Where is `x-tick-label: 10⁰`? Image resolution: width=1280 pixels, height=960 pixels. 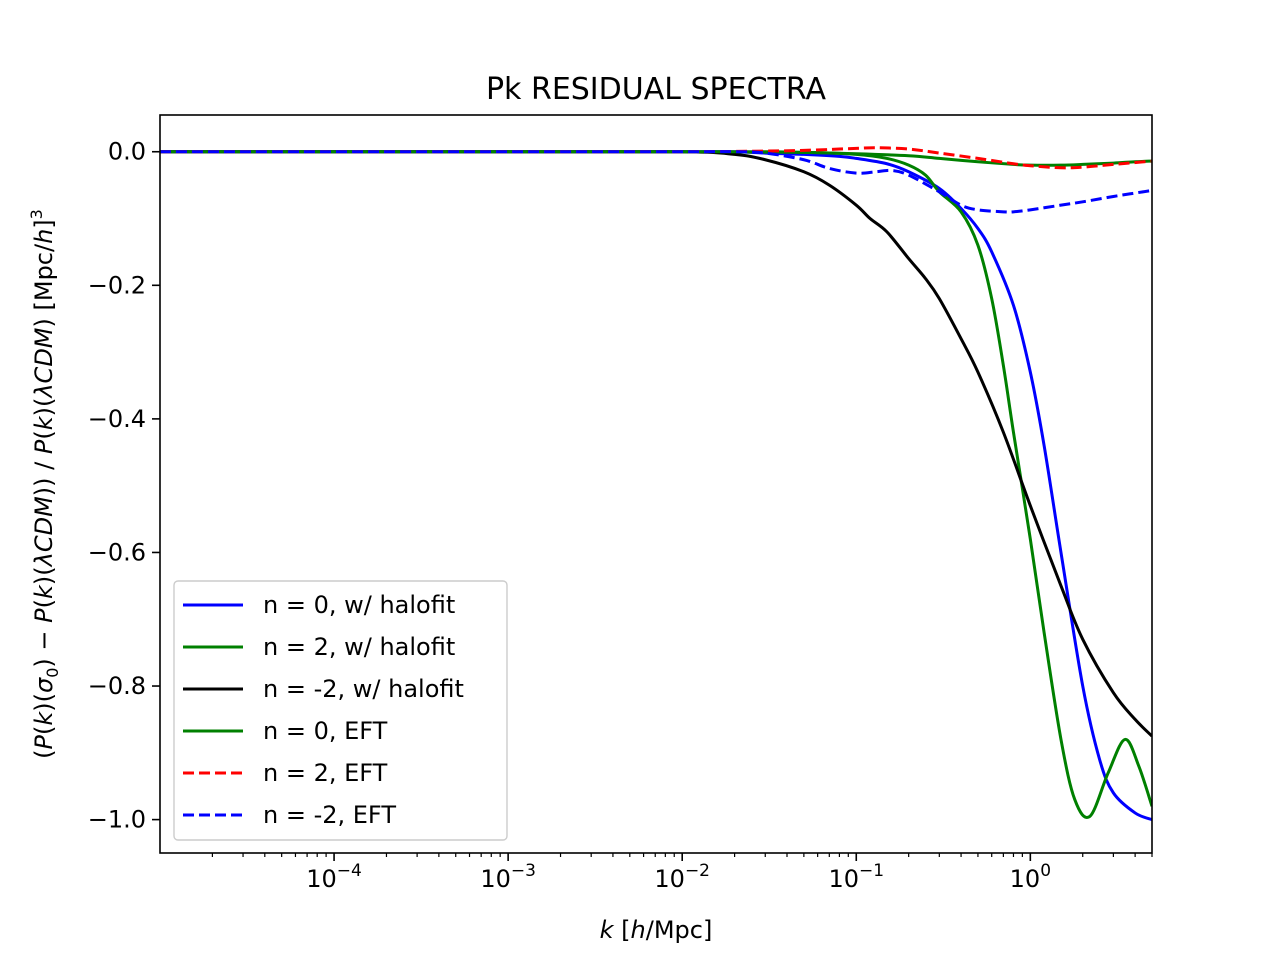
x-tick-label: 10⁰ is located at coordinates (1030, 877).